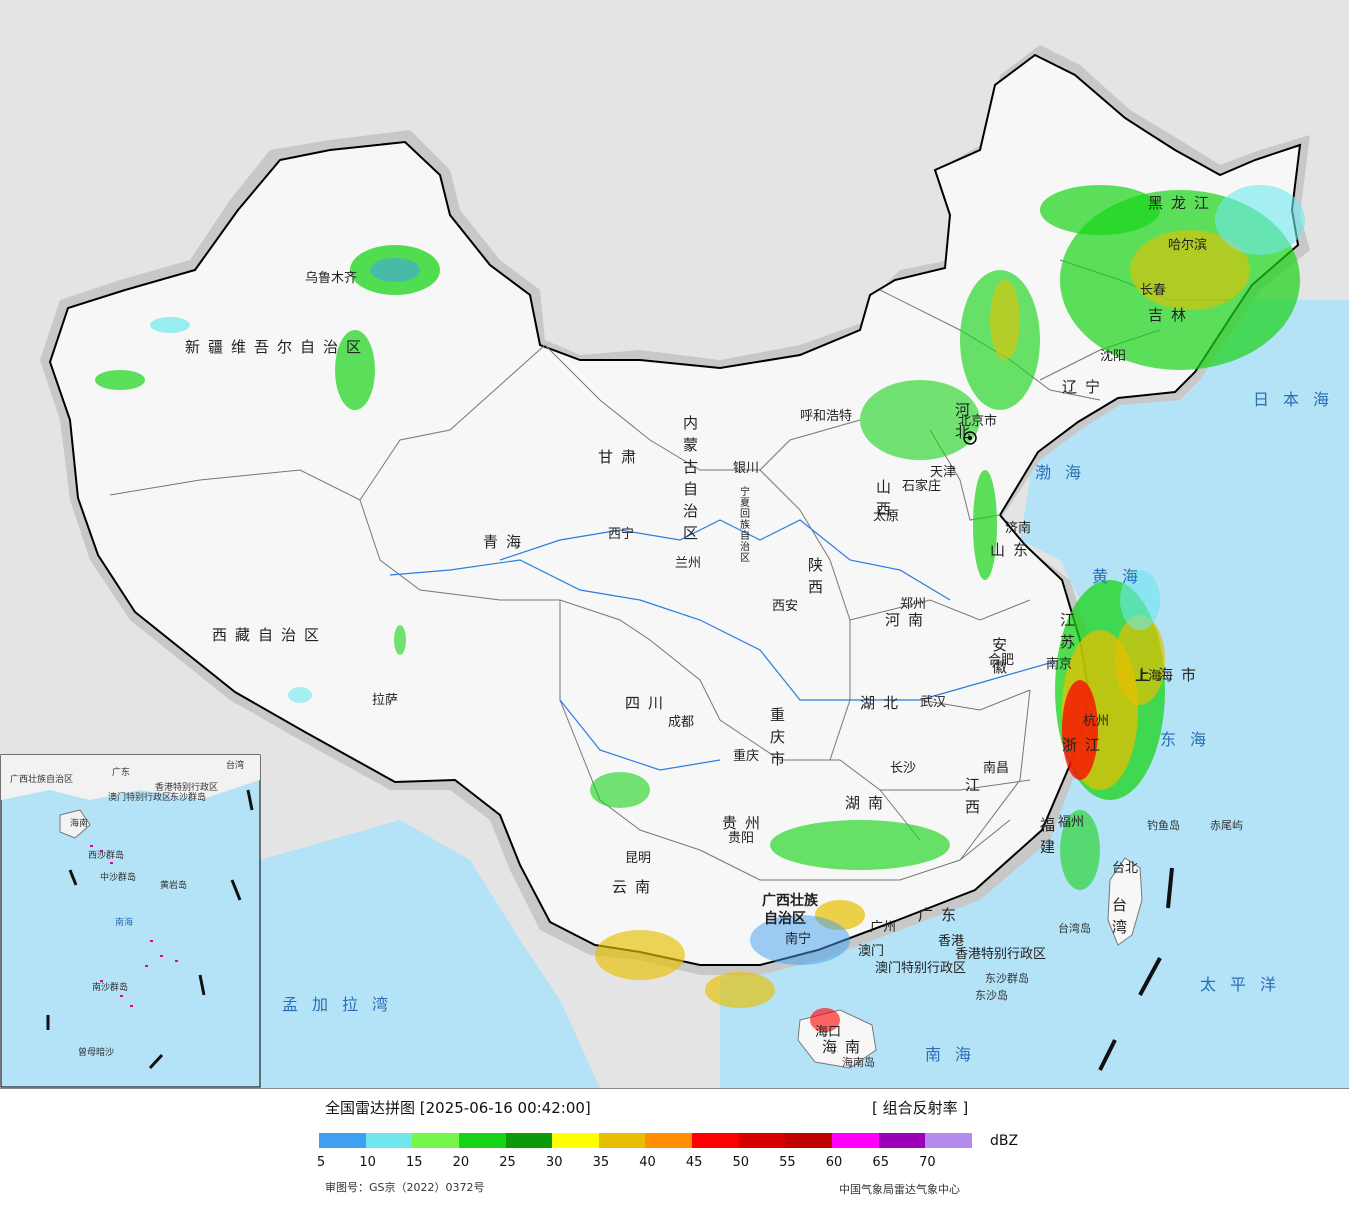 This screenshot has height=1209, width=1349. Describe the element at coordinates (461, 1162) in the screenshot. I see `scale-tick-label: 20` at that location.